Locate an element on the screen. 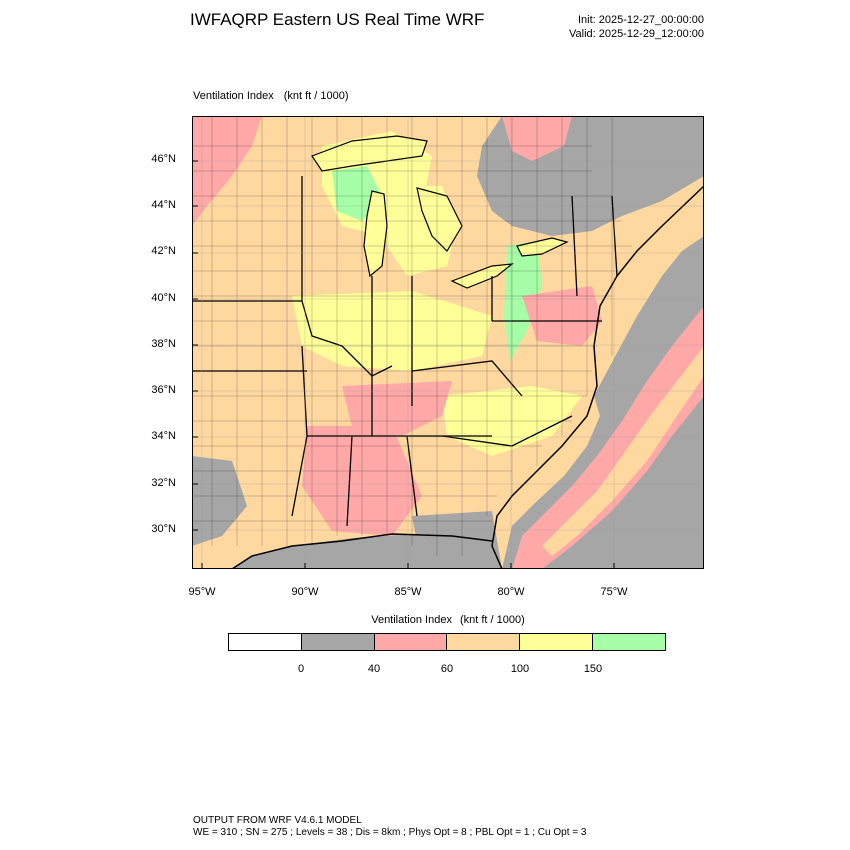 This screenshot has width=850, height=850. lake-superior is located at coordinates (369, 153).